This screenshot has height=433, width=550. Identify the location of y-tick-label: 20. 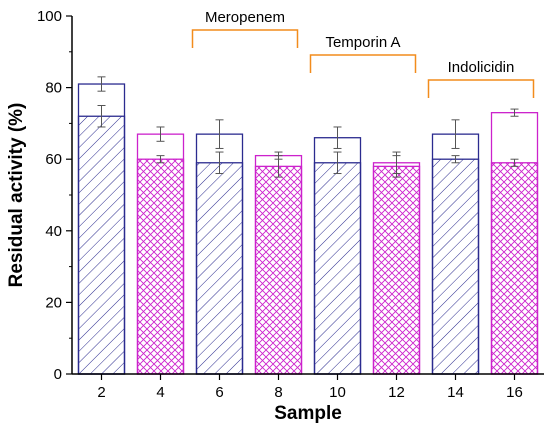
(53, 302).